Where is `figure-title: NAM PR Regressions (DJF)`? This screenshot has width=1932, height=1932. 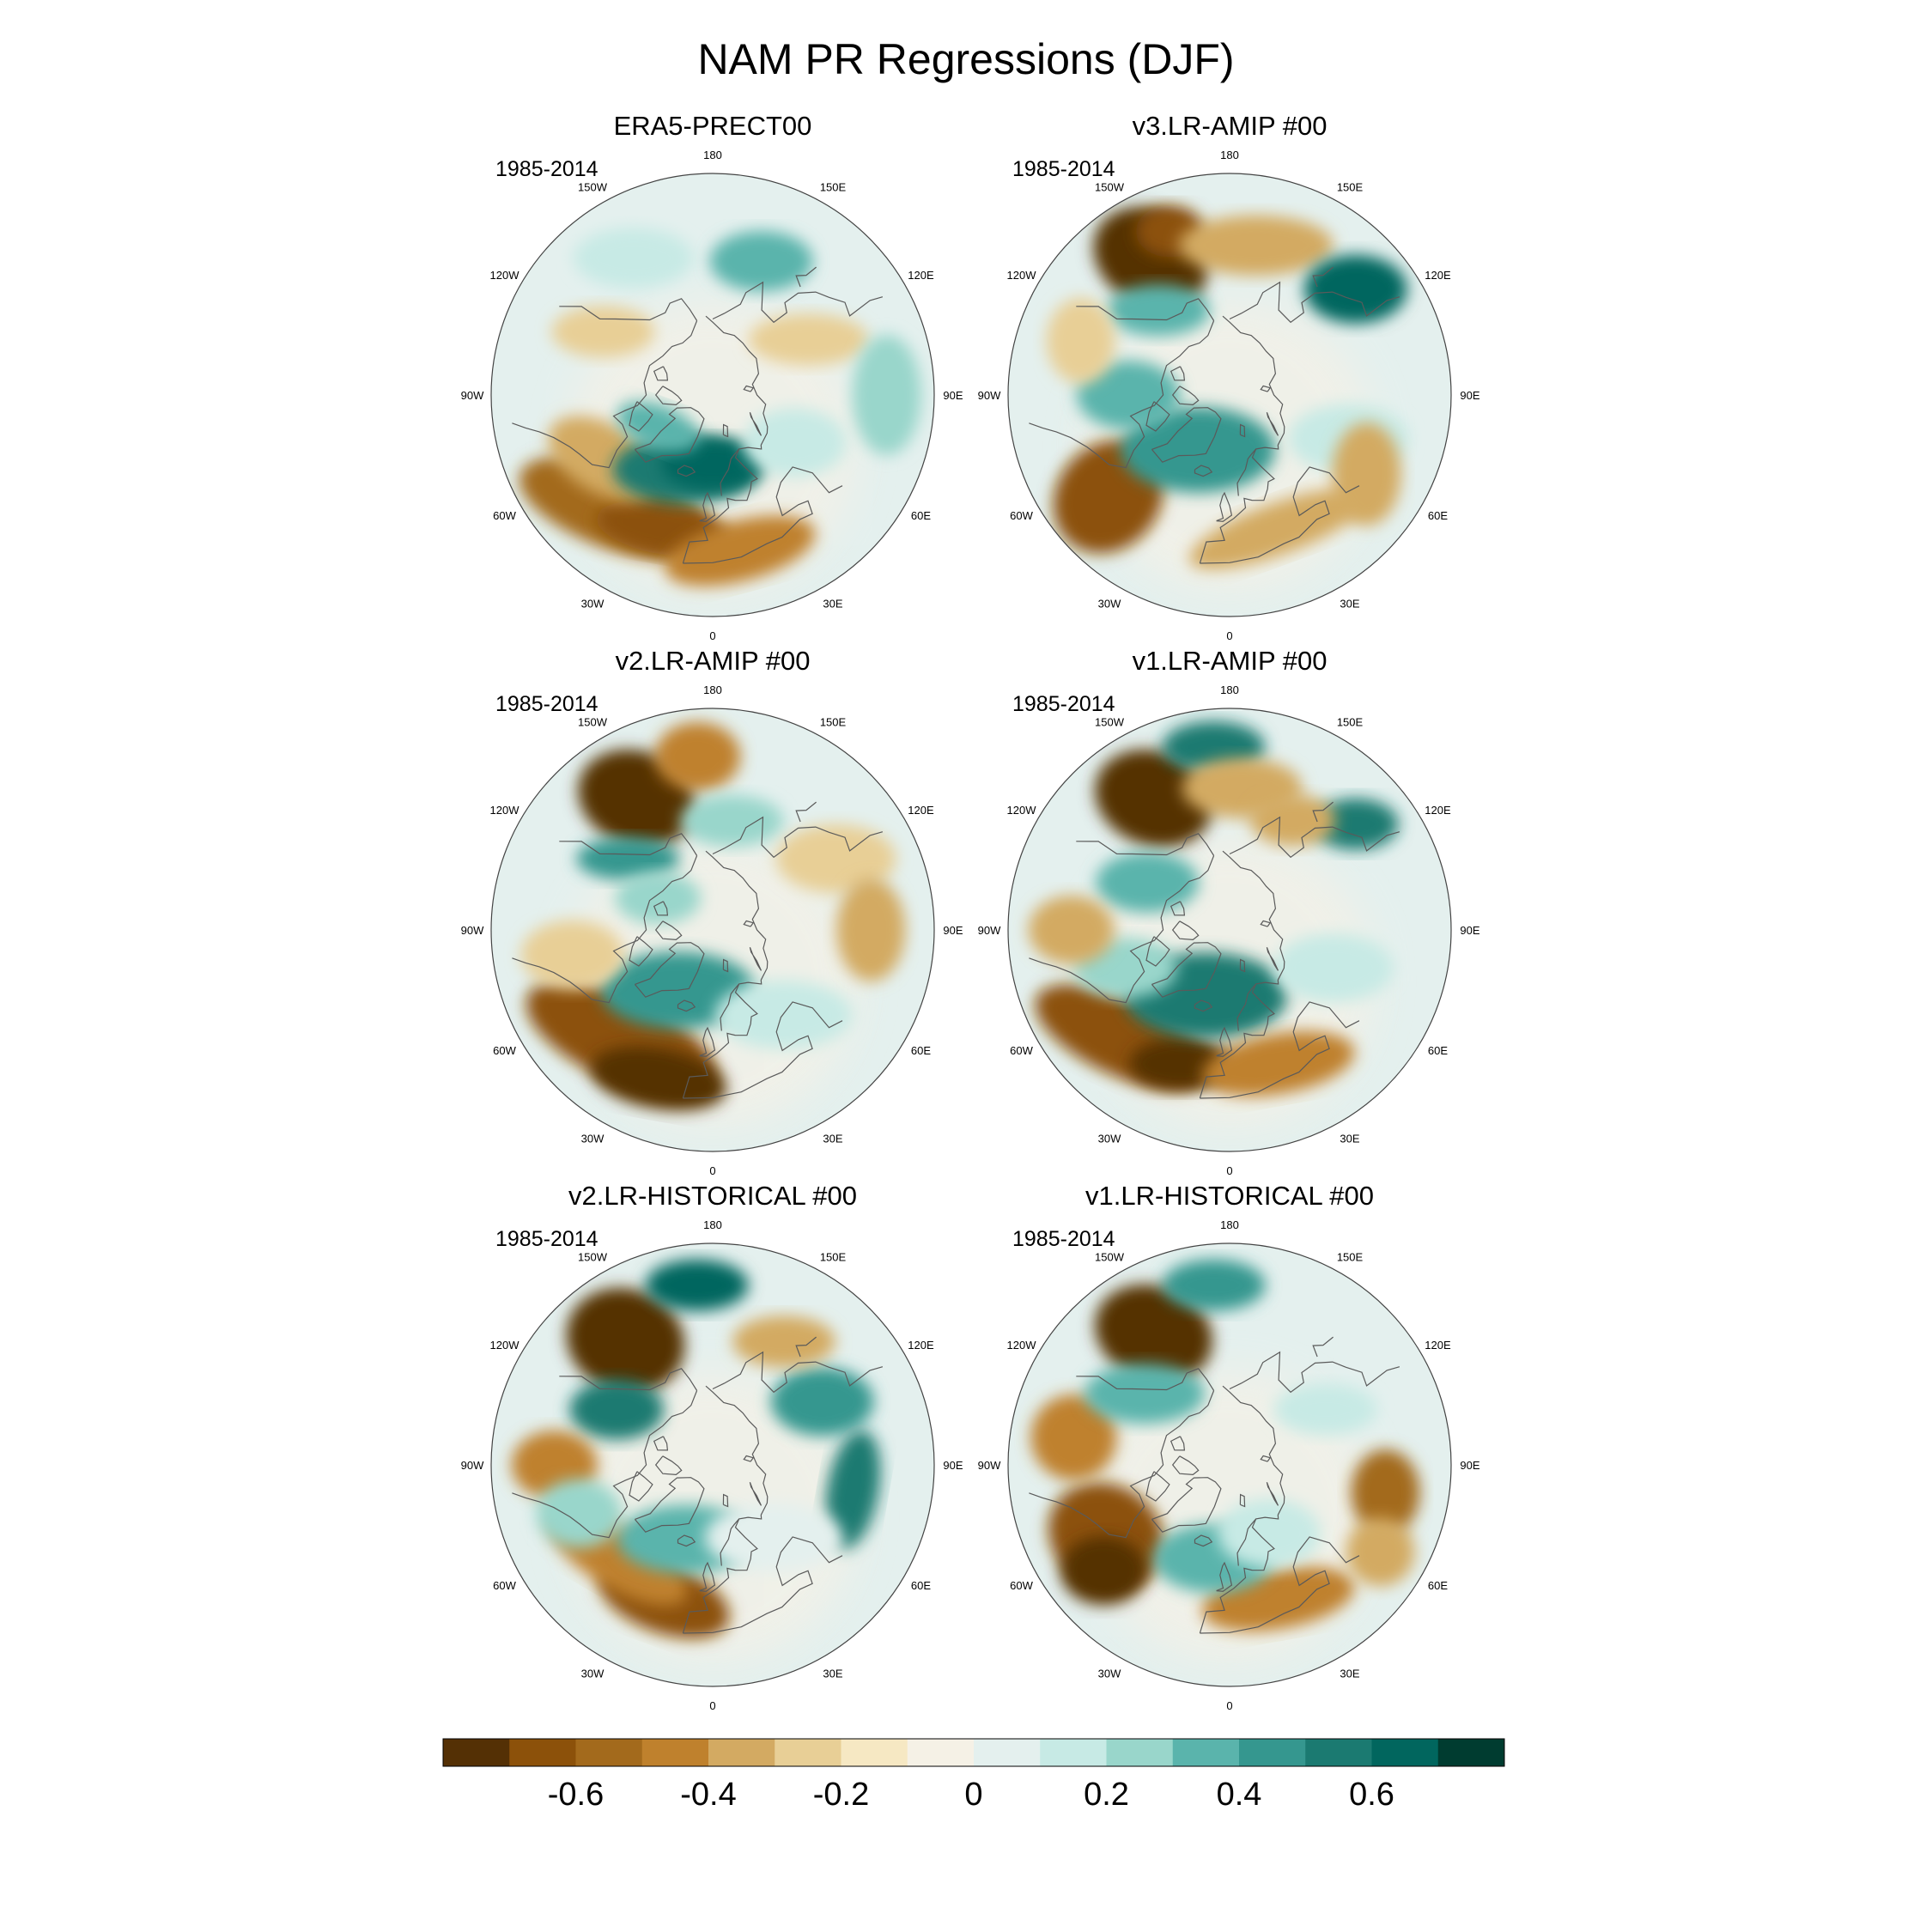 figure-title: NAM PR Regressions (DJF) is located at coordinates (965, 59).